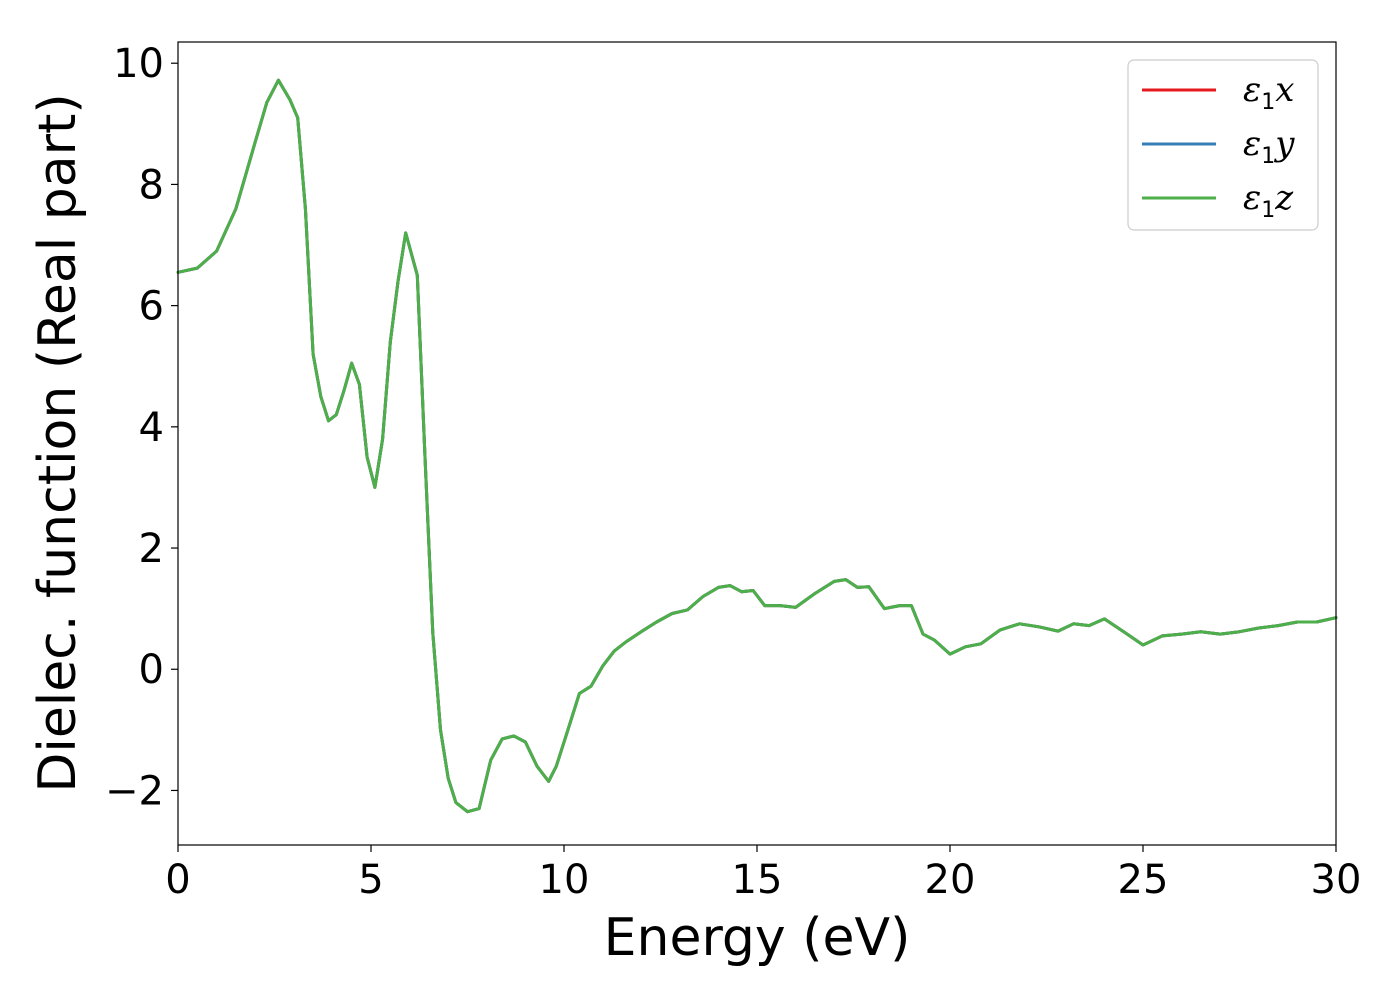 The height and width of the screenshot is (1000, 1400). I want to click on legend-items: ε1x ε1y ε1z, so click(1218, 146).